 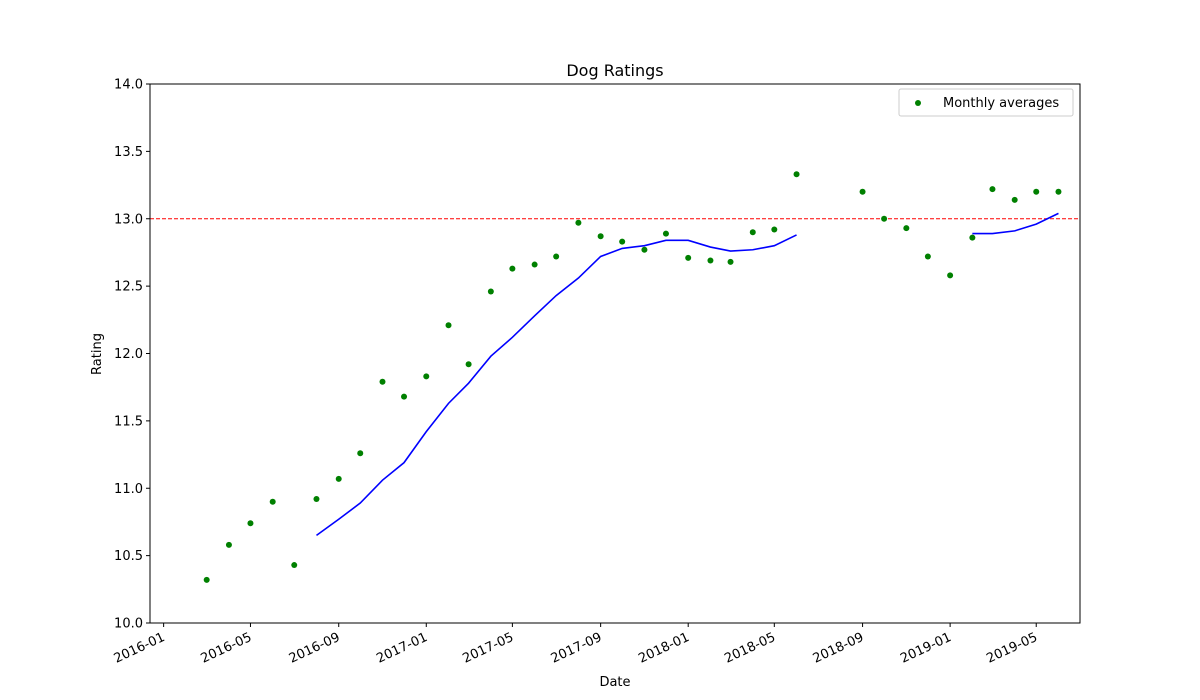 What do you see at coordinates (128, 624) in the screenshot?
I see `y-tick-label: 10.0` at bounding box center [128, 624].